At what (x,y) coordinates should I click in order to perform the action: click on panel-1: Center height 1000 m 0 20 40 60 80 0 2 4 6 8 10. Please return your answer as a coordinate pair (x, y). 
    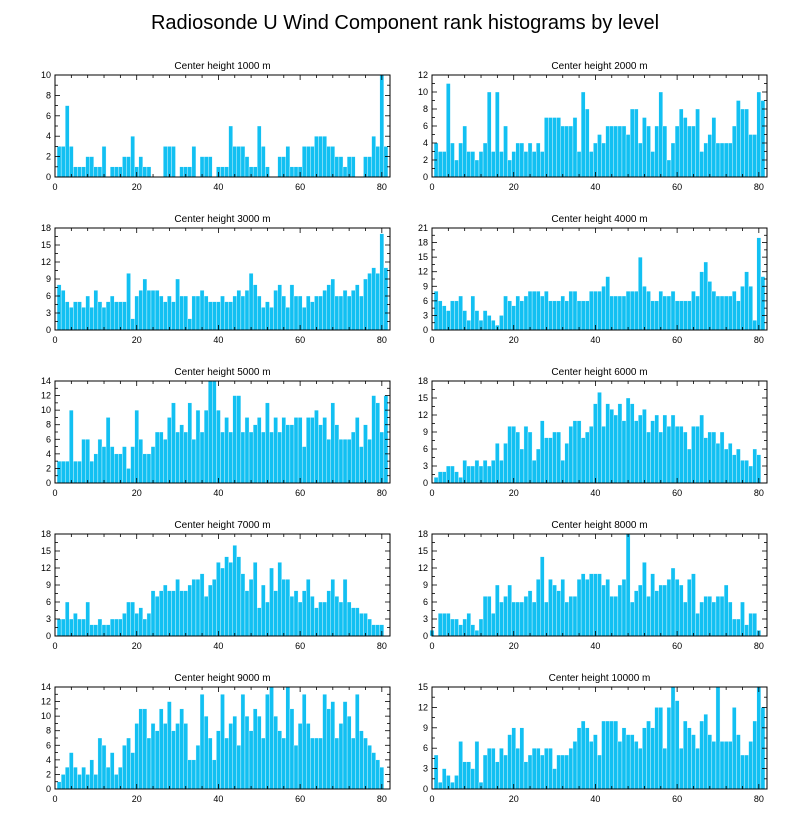
    Looking at the image, I should click on (216, 126).